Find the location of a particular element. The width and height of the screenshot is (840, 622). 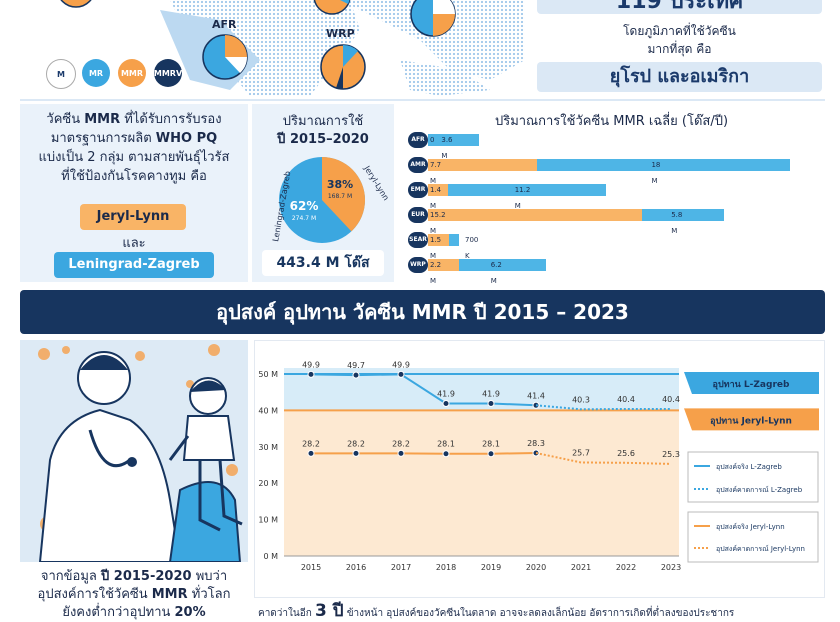

country-count: 119 ประเทศ is located at coordinates (679, 7).